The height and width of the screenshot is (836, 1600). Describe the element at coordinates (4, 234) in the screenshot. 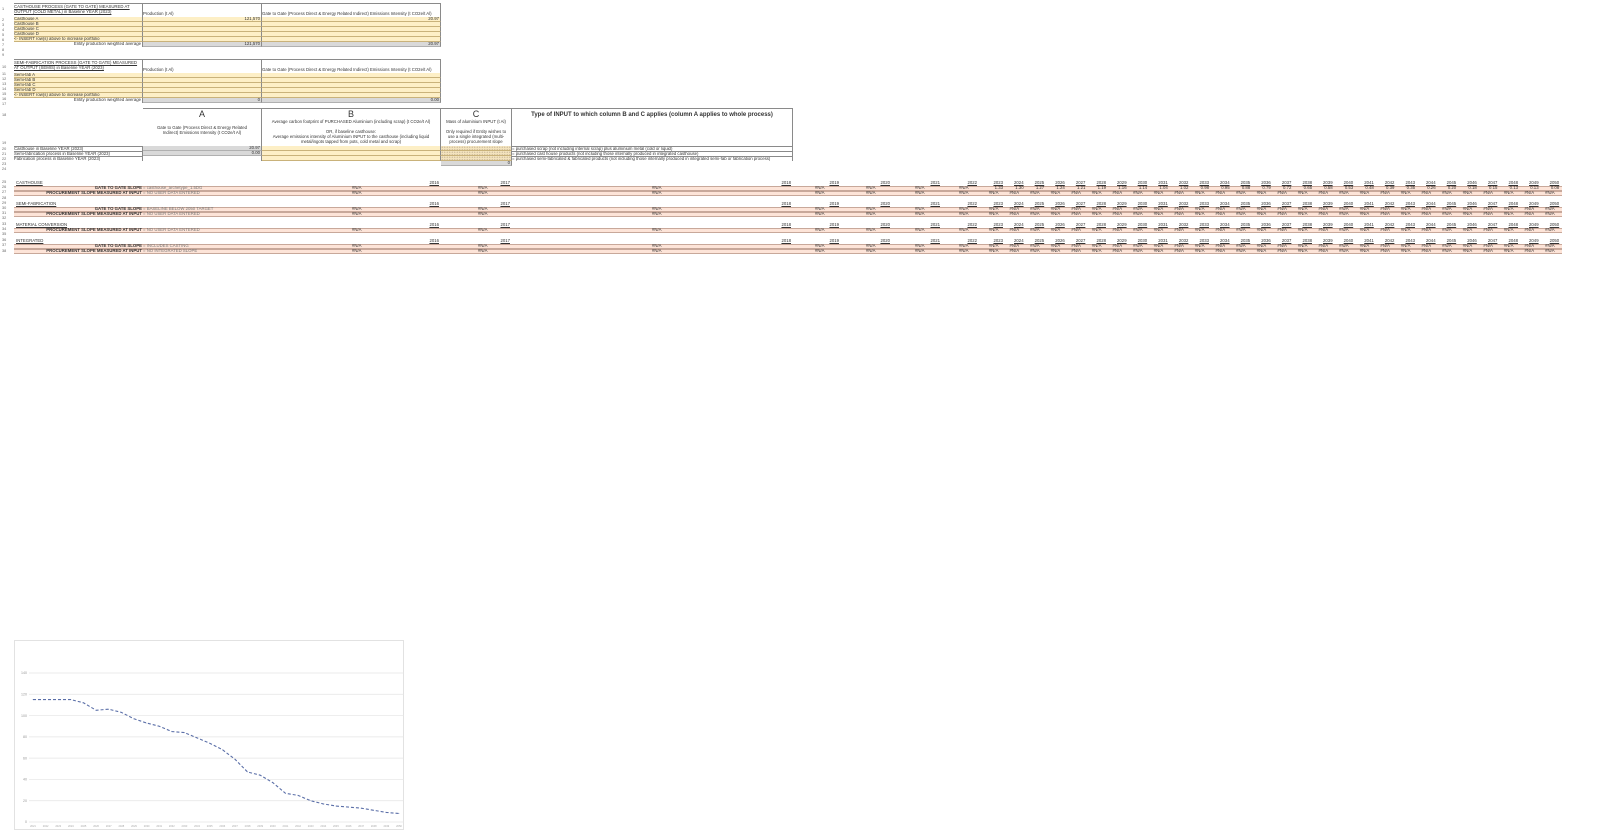

I see `row-number: 35` at that location.